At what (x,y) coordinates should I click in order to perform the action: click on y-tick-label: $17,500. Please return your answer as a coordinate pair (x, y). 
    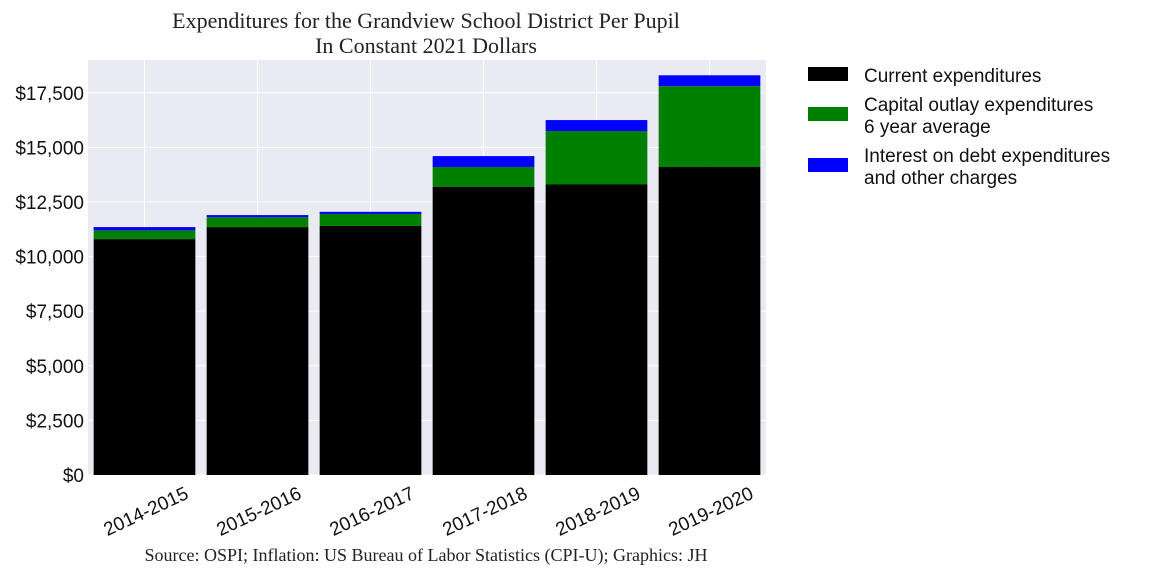
    Looking at the image, I should click on (49, 94).